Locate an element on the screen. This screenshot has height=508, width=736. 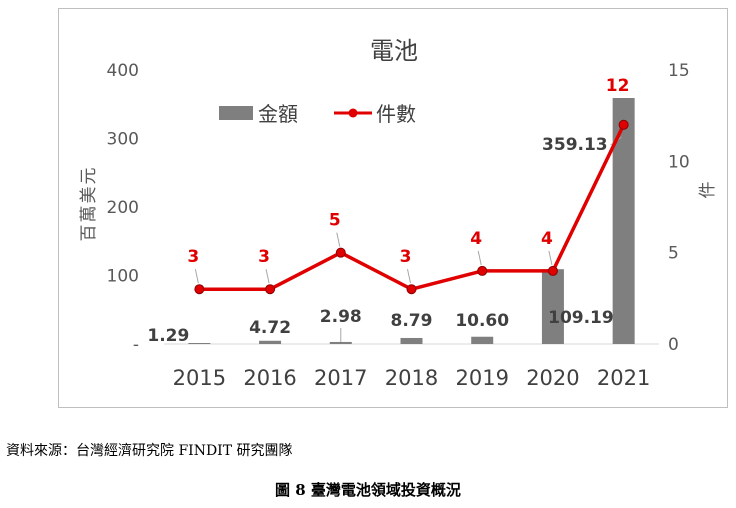
count-point-2021 is located at coordinates (623, 124).